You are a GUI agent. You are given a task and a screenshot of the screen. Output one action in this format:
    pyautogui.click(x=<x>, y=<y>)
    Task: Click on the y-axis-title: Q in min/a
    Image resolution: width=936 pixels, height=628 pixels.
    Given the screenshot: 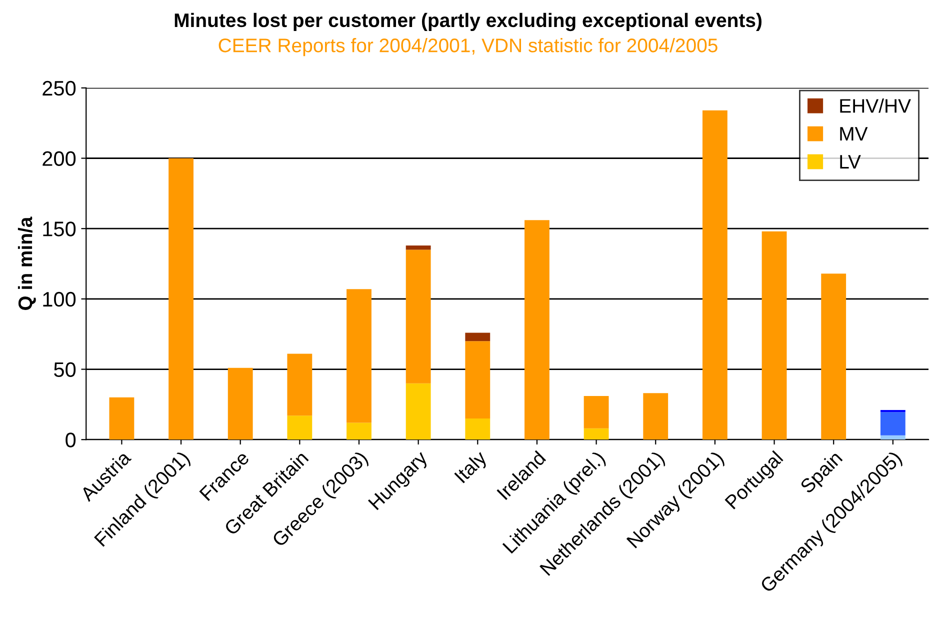 What is the action you would take?
    pyautogui.click(x=27, y=263)
    